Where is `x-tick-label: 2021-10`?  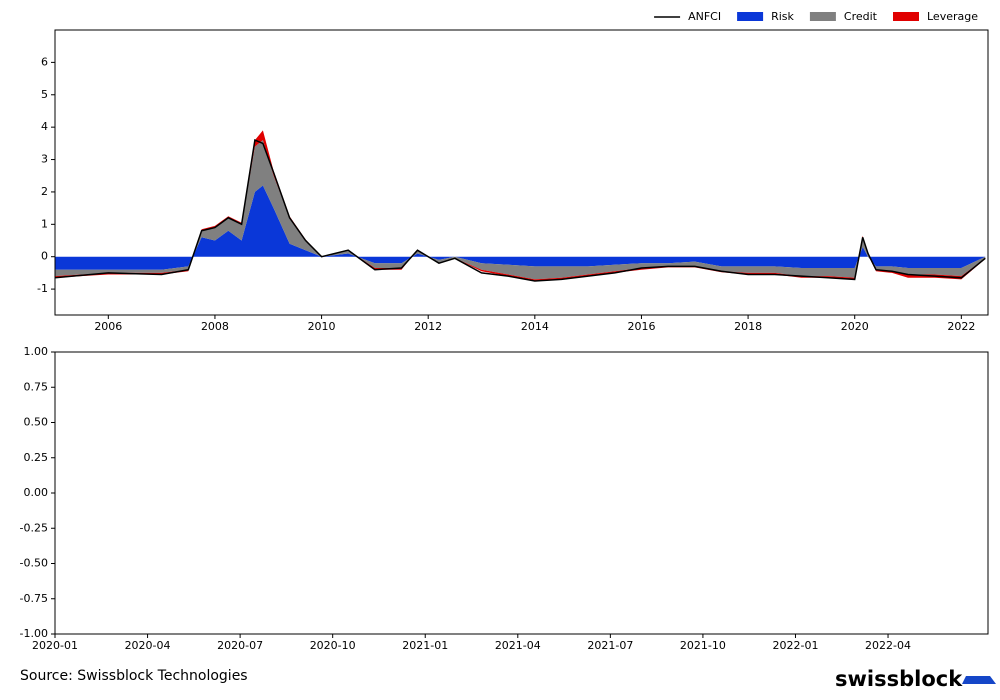 x-tick-label: 2021-10 is located at coordinates (703, 645).